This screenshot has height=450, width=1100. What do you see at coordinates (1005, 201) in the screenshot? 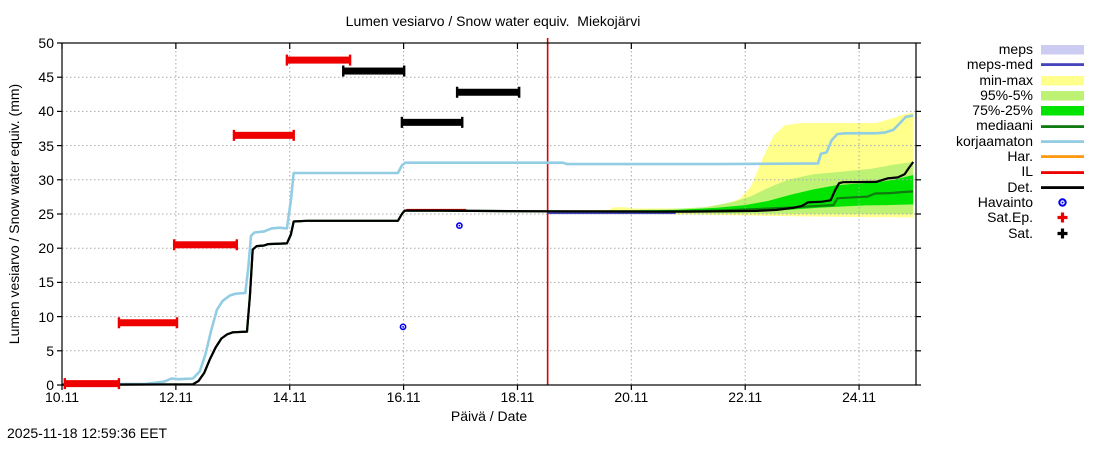
I see `legend-label: Havainto` at bounding box center [1005, 201].